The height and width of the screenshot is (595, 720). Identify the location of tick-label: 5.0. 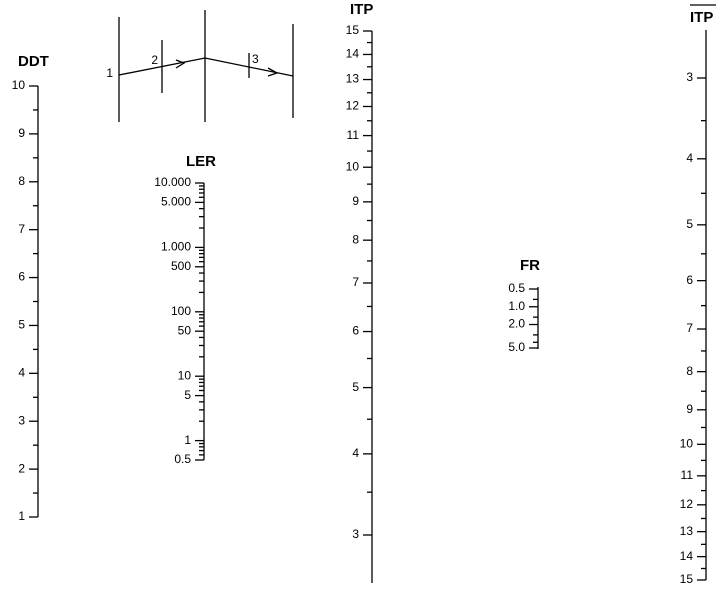
(516, 347).